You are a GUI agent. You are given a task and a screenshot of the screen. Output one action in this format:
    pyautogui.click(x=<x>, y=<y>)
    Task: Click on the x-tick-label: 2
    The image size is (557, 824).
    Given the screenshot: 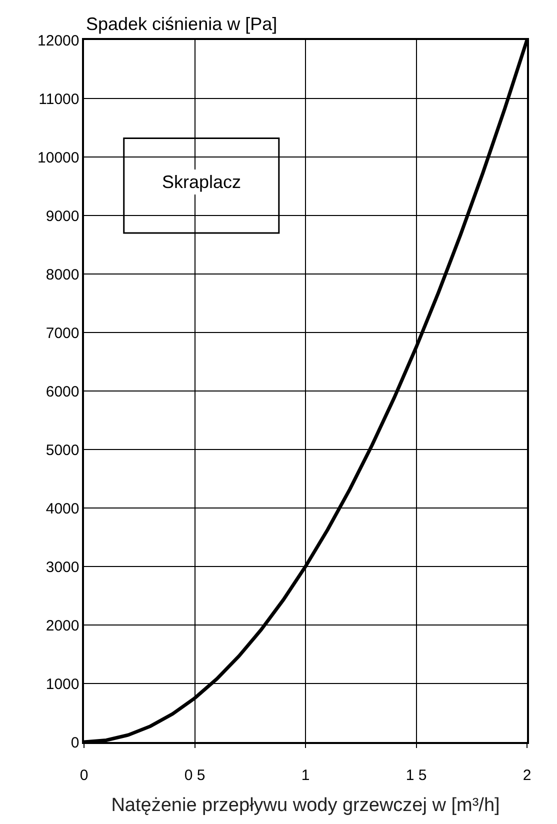 What is the action you would take?
    pyautogui.click(x=527, y=775)
    